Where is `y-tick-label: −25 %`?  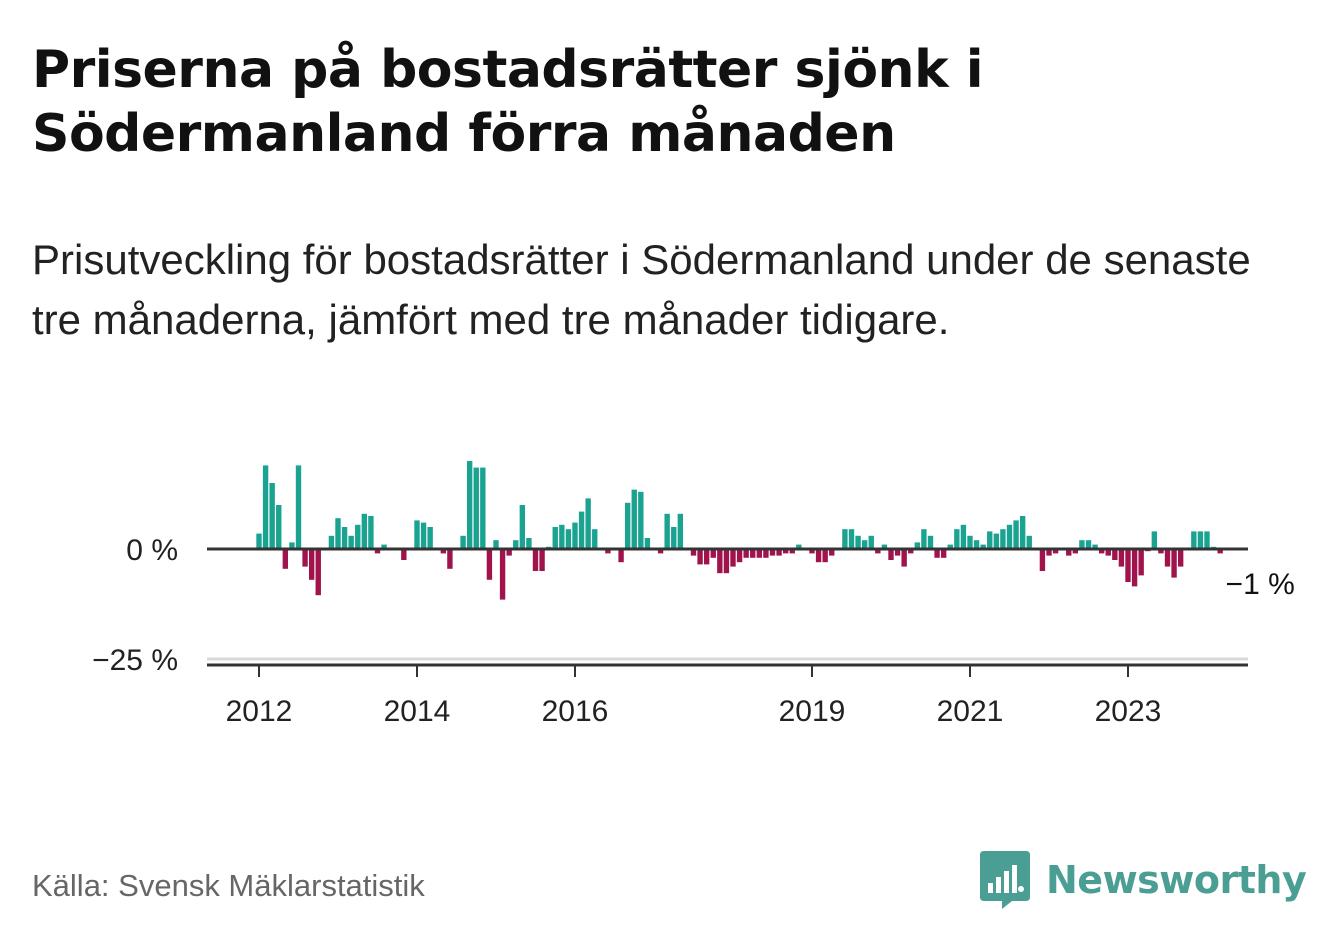 y-tick-label: −25 % is located at coordinates (135, 660).